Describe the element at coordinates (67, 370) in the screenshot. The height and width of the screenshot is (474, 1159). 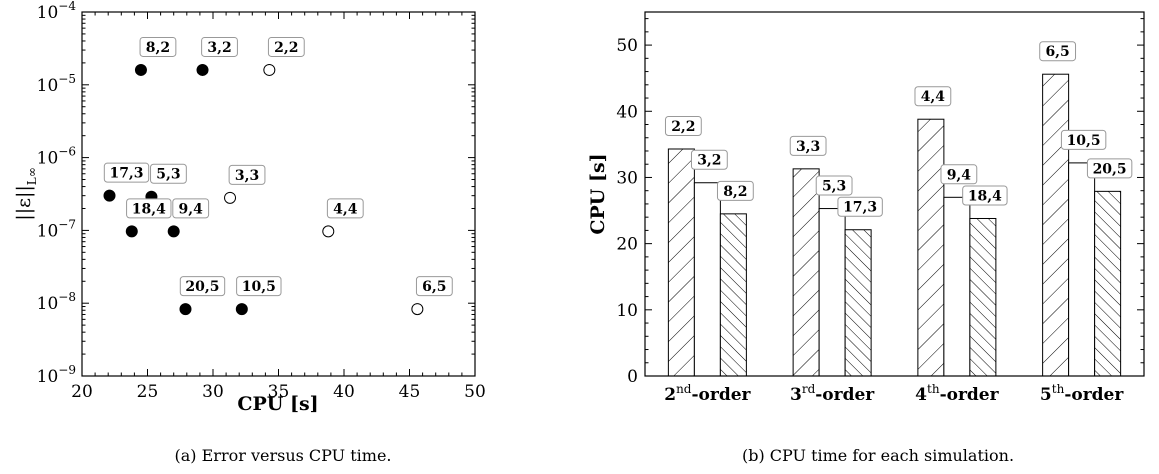
I see `scatter-y-tick-exponent: −9` at that location.